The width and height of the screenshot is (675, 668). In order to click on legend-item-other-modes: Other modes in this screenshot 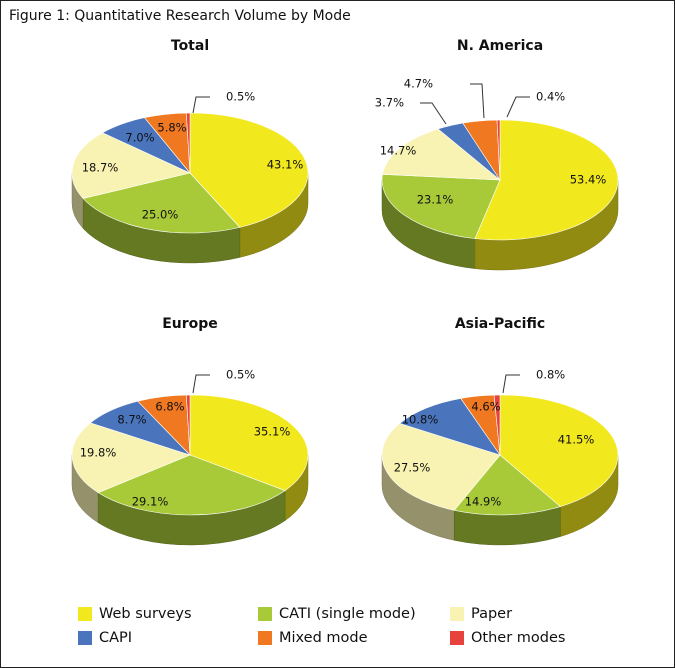, I will do `click(507, 638)`.